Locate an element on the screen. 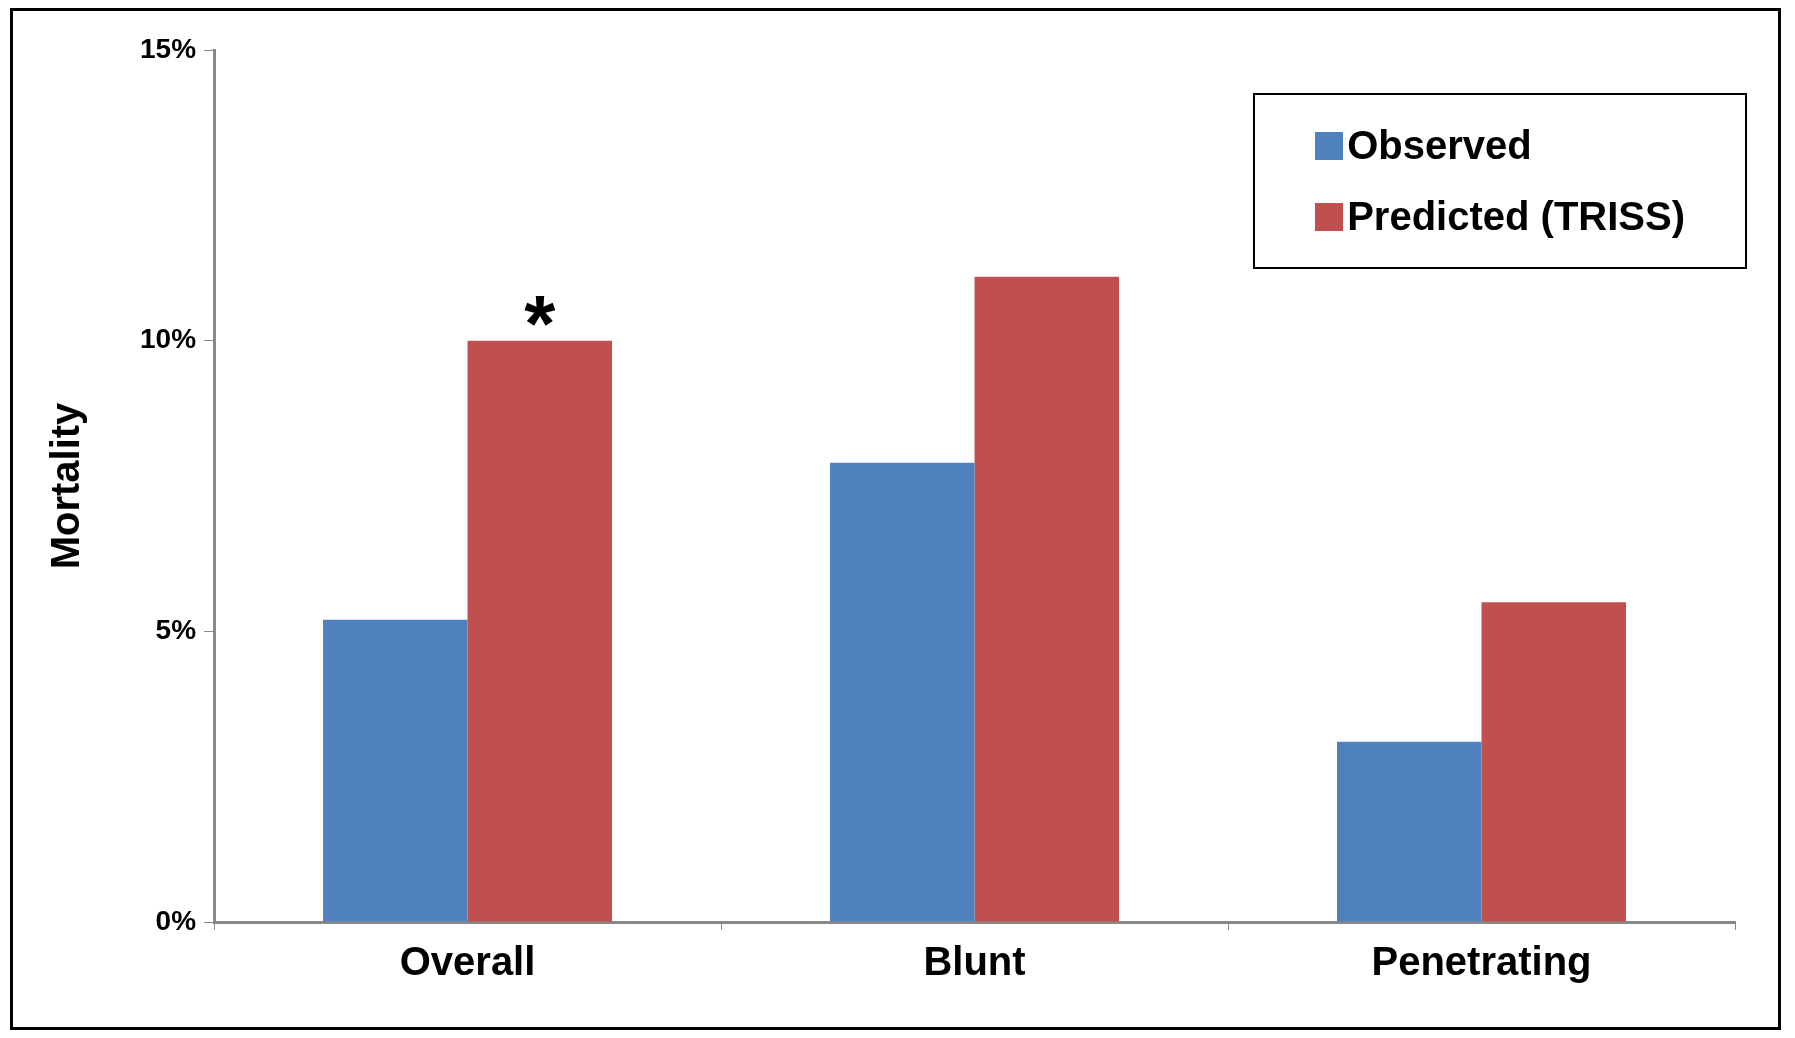 This screenshot has width=1795, height=1038. x-tick-label: Penetrating is located at coordinates (1481, 961).